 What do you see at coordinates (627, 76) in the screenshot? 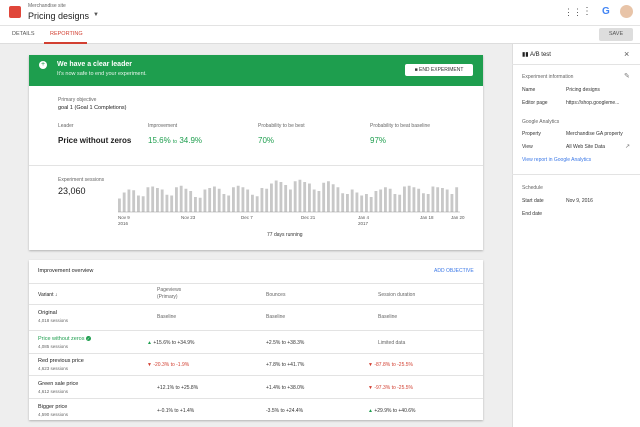
I see `edit-icon: ✎` at bounding box center [627, 76].